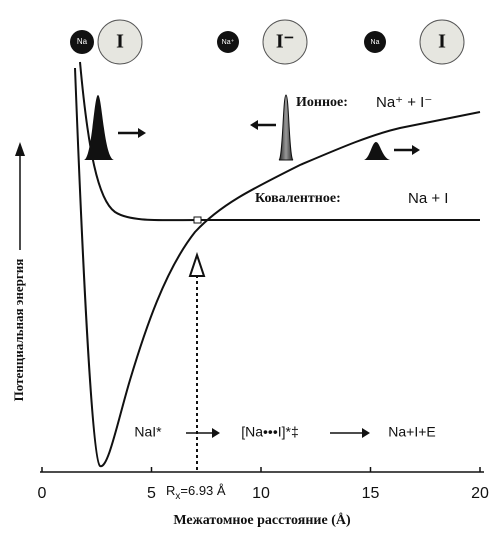 The height and width of the screenshot is (538, 498). Describe the element at coordinates (20, 149) in the screenshot. I see `y-arrow-head` at that location.